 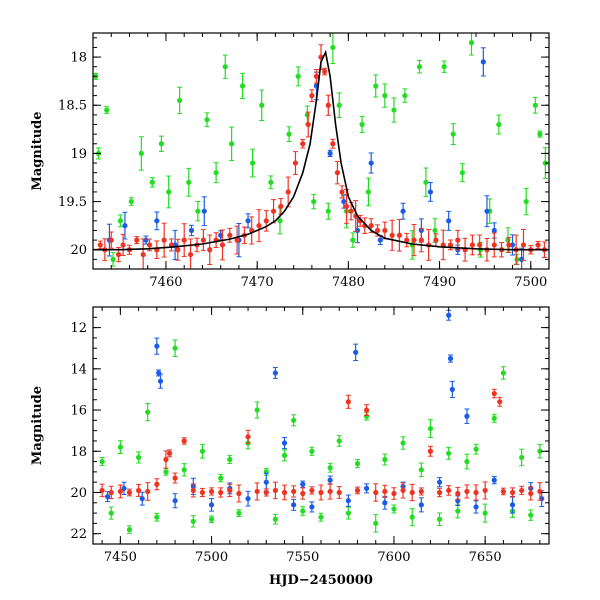 What do you see at coordinates (78, 154) in the screenshot?
I see `y-tick-label: 19` at bounding box center [78, 154].